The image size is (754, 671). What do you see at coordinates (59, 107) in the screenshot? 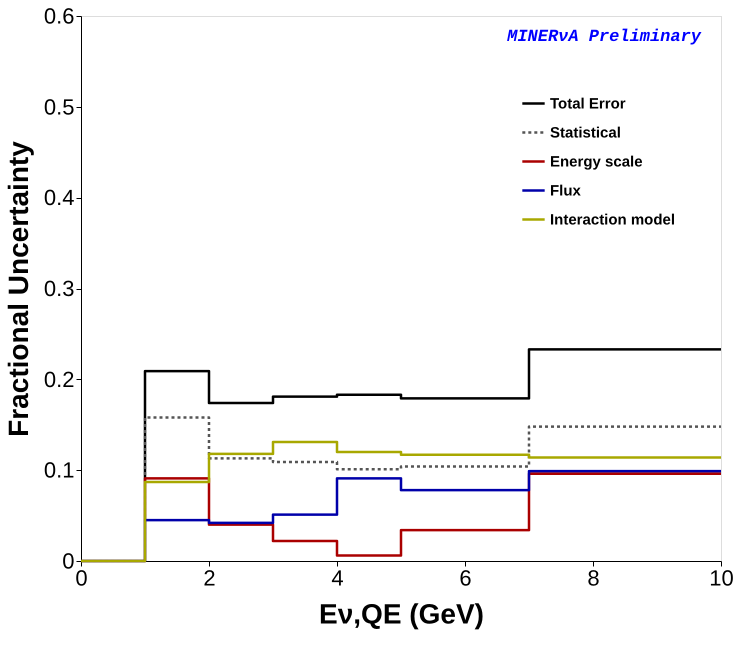
I see `y-tick-label: 0.5` at bounding box center [59, 107].